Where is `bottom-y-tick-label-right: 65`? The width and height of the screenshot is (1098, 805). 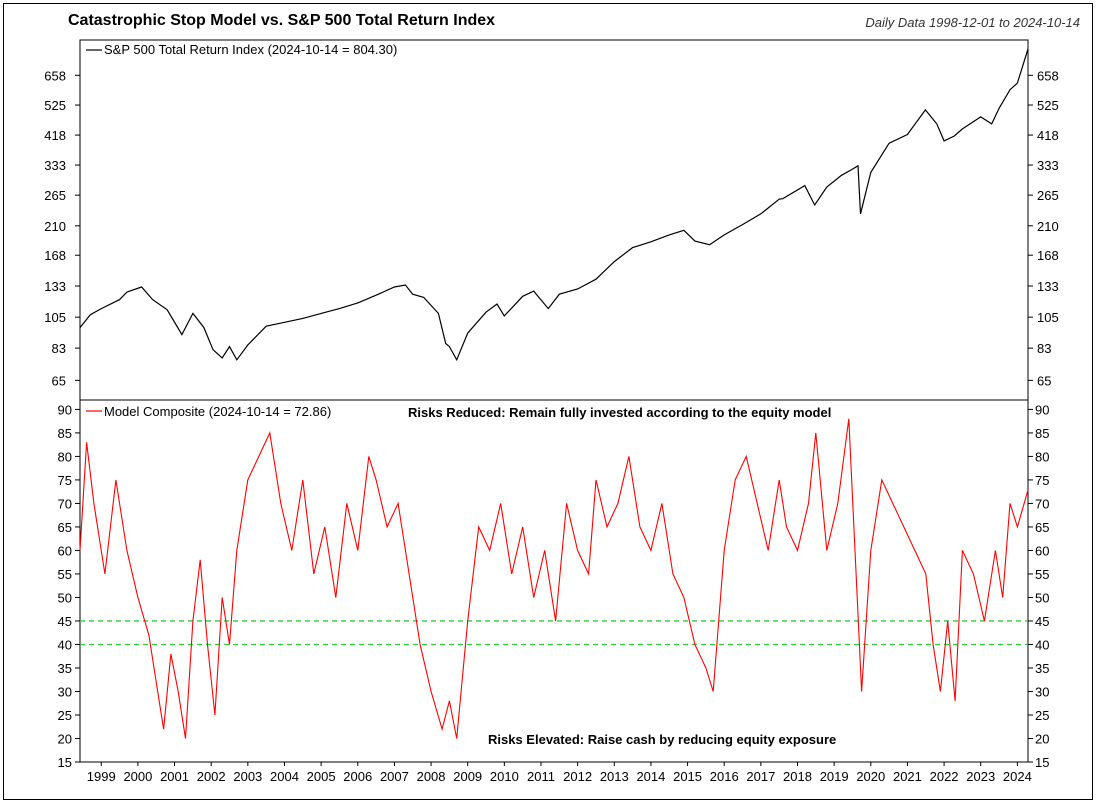
bottom-y-tick-label-right: 65 is located at coordinates (1042, 527).